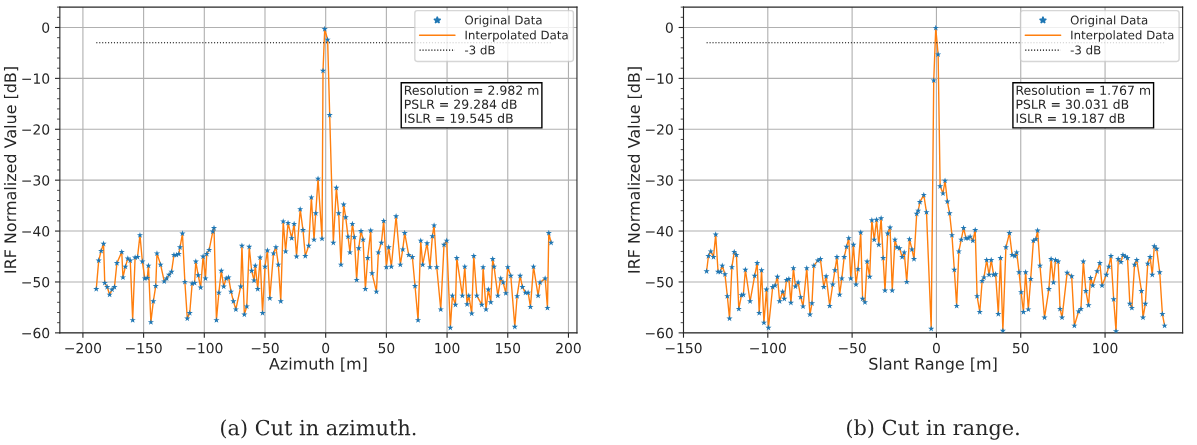 The width and height of the screenshot is (1197, 445). I want to click on x-tick-label: 150, so click(508, 348).